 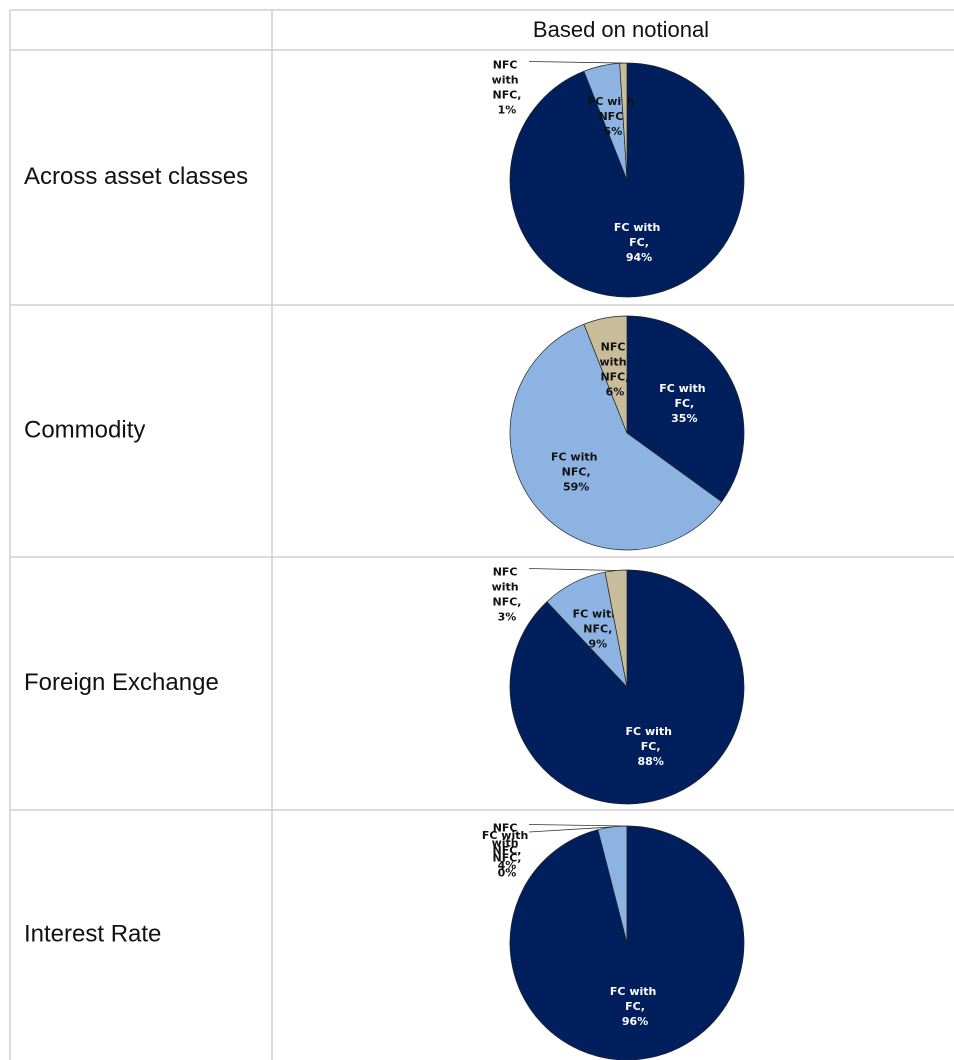 I want to click on row-label: Commodity, so click(x=84, y=429).